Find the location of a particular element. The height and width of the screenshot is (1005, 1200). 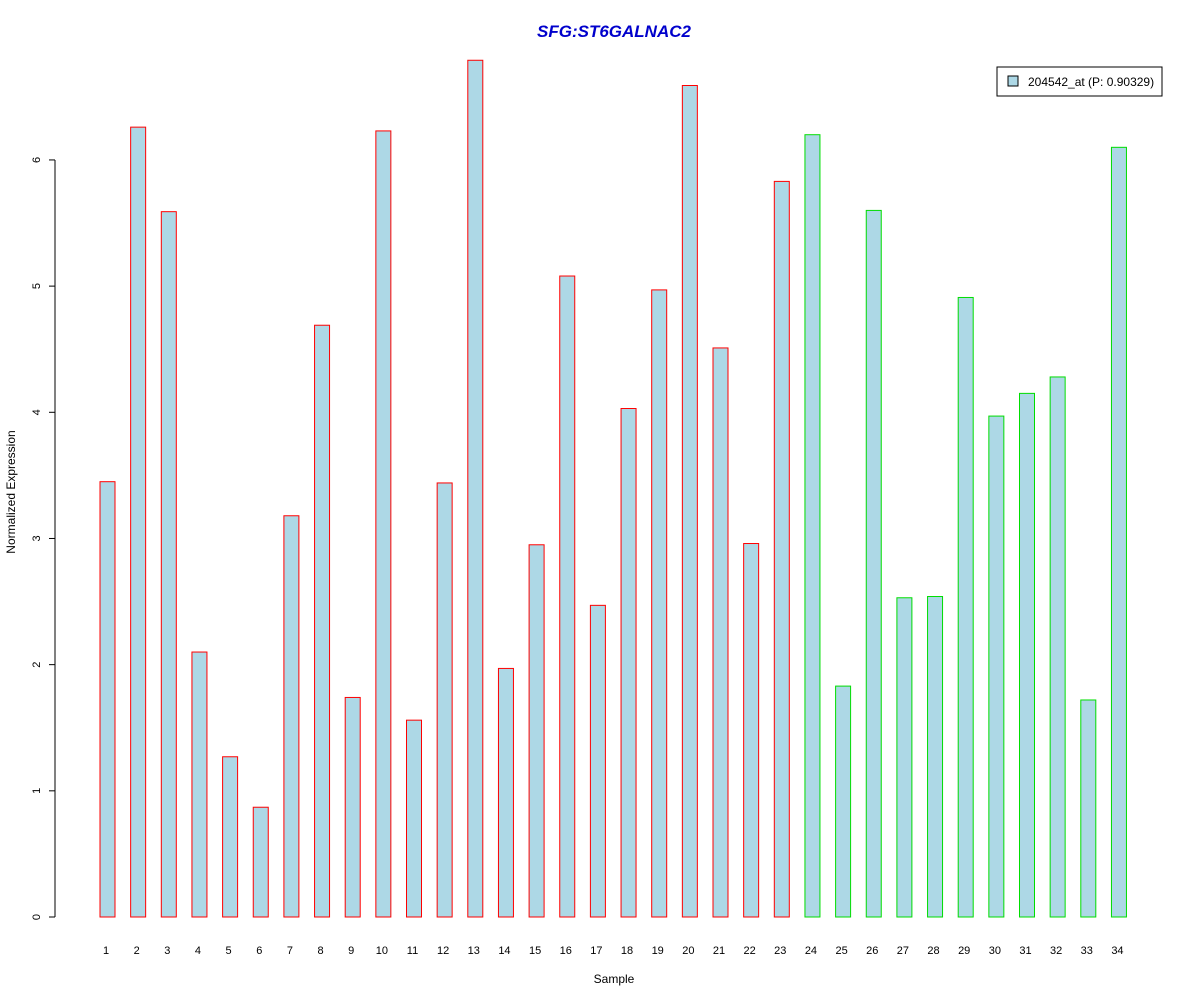

x-tick-label: 23 is located at coordinates (780, 951).